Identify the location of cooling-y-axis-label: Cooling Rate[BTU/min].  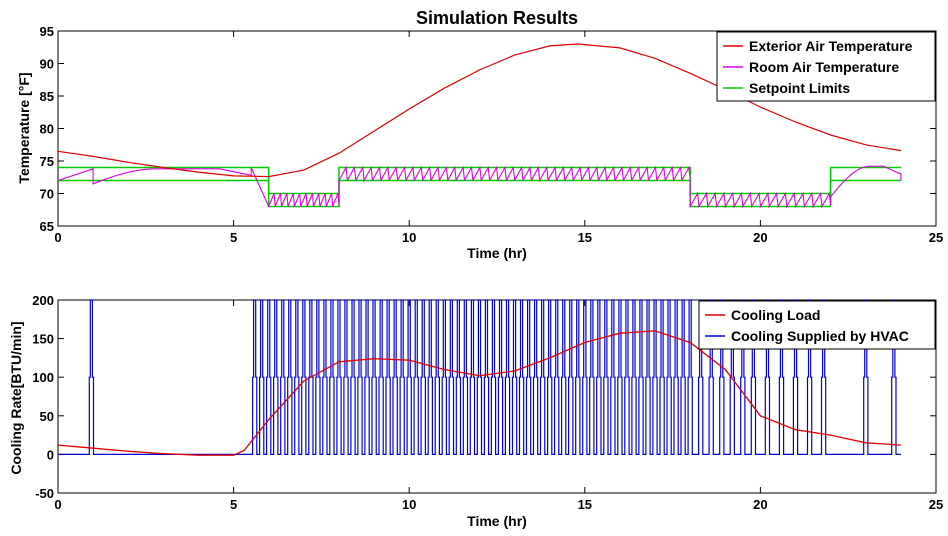
(16, 397).